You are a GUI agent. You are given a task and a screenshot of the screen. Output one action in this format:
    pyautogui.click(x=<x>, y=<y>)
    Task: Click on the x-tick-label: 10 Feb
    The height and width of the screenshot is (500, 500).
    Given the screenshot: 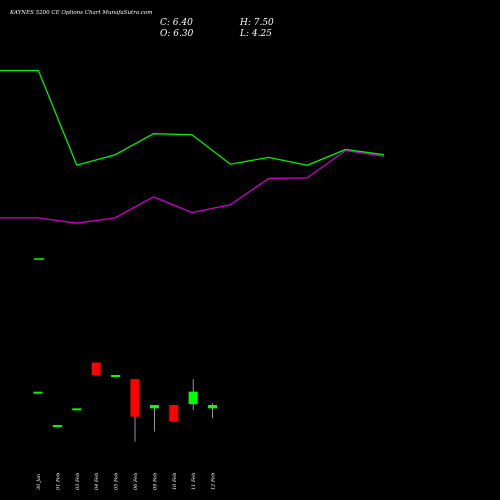 What is the action you would take?
    pyautogui.click(x=175, y=481)
    